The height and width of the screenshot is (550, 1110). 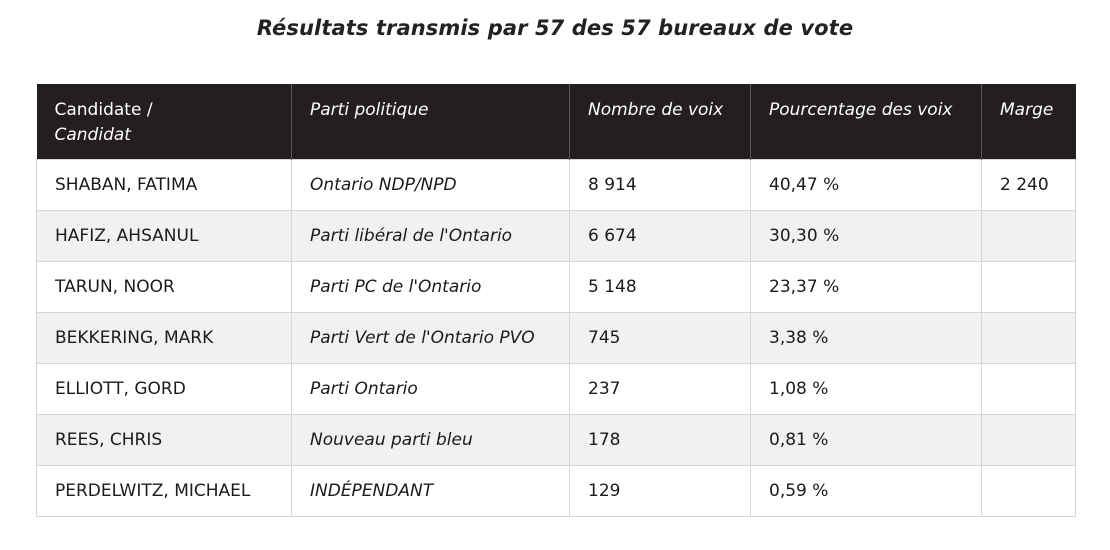 I want to click on column-header-candidate-line1: Candidate /, so click(x=103, y=110).